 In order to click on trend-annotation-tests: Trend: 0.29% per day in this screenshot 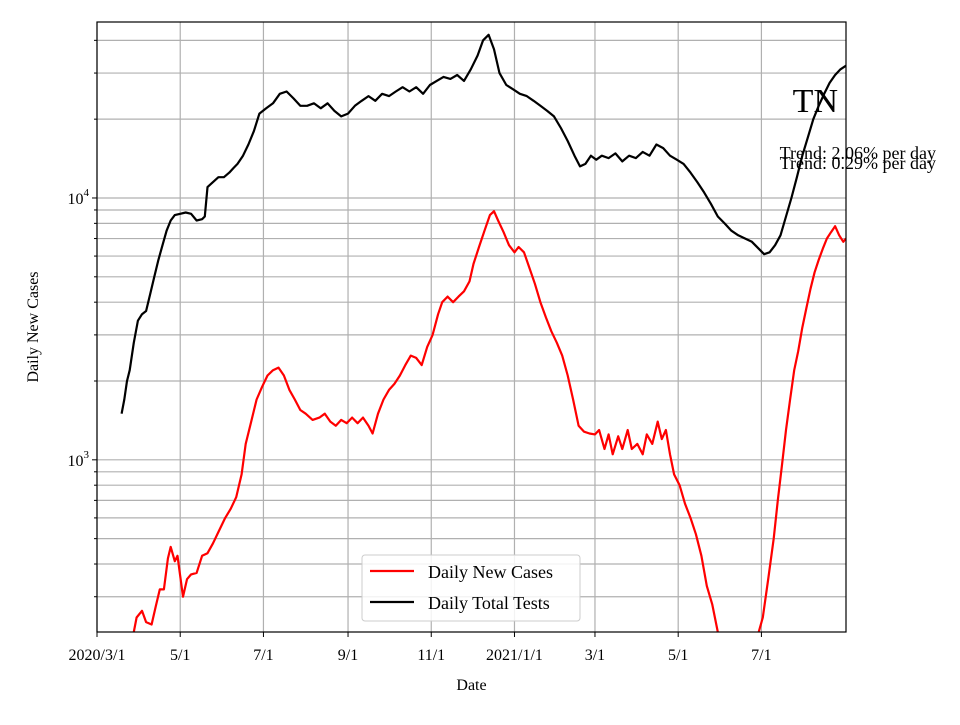, I will do `click(858, 163)`.